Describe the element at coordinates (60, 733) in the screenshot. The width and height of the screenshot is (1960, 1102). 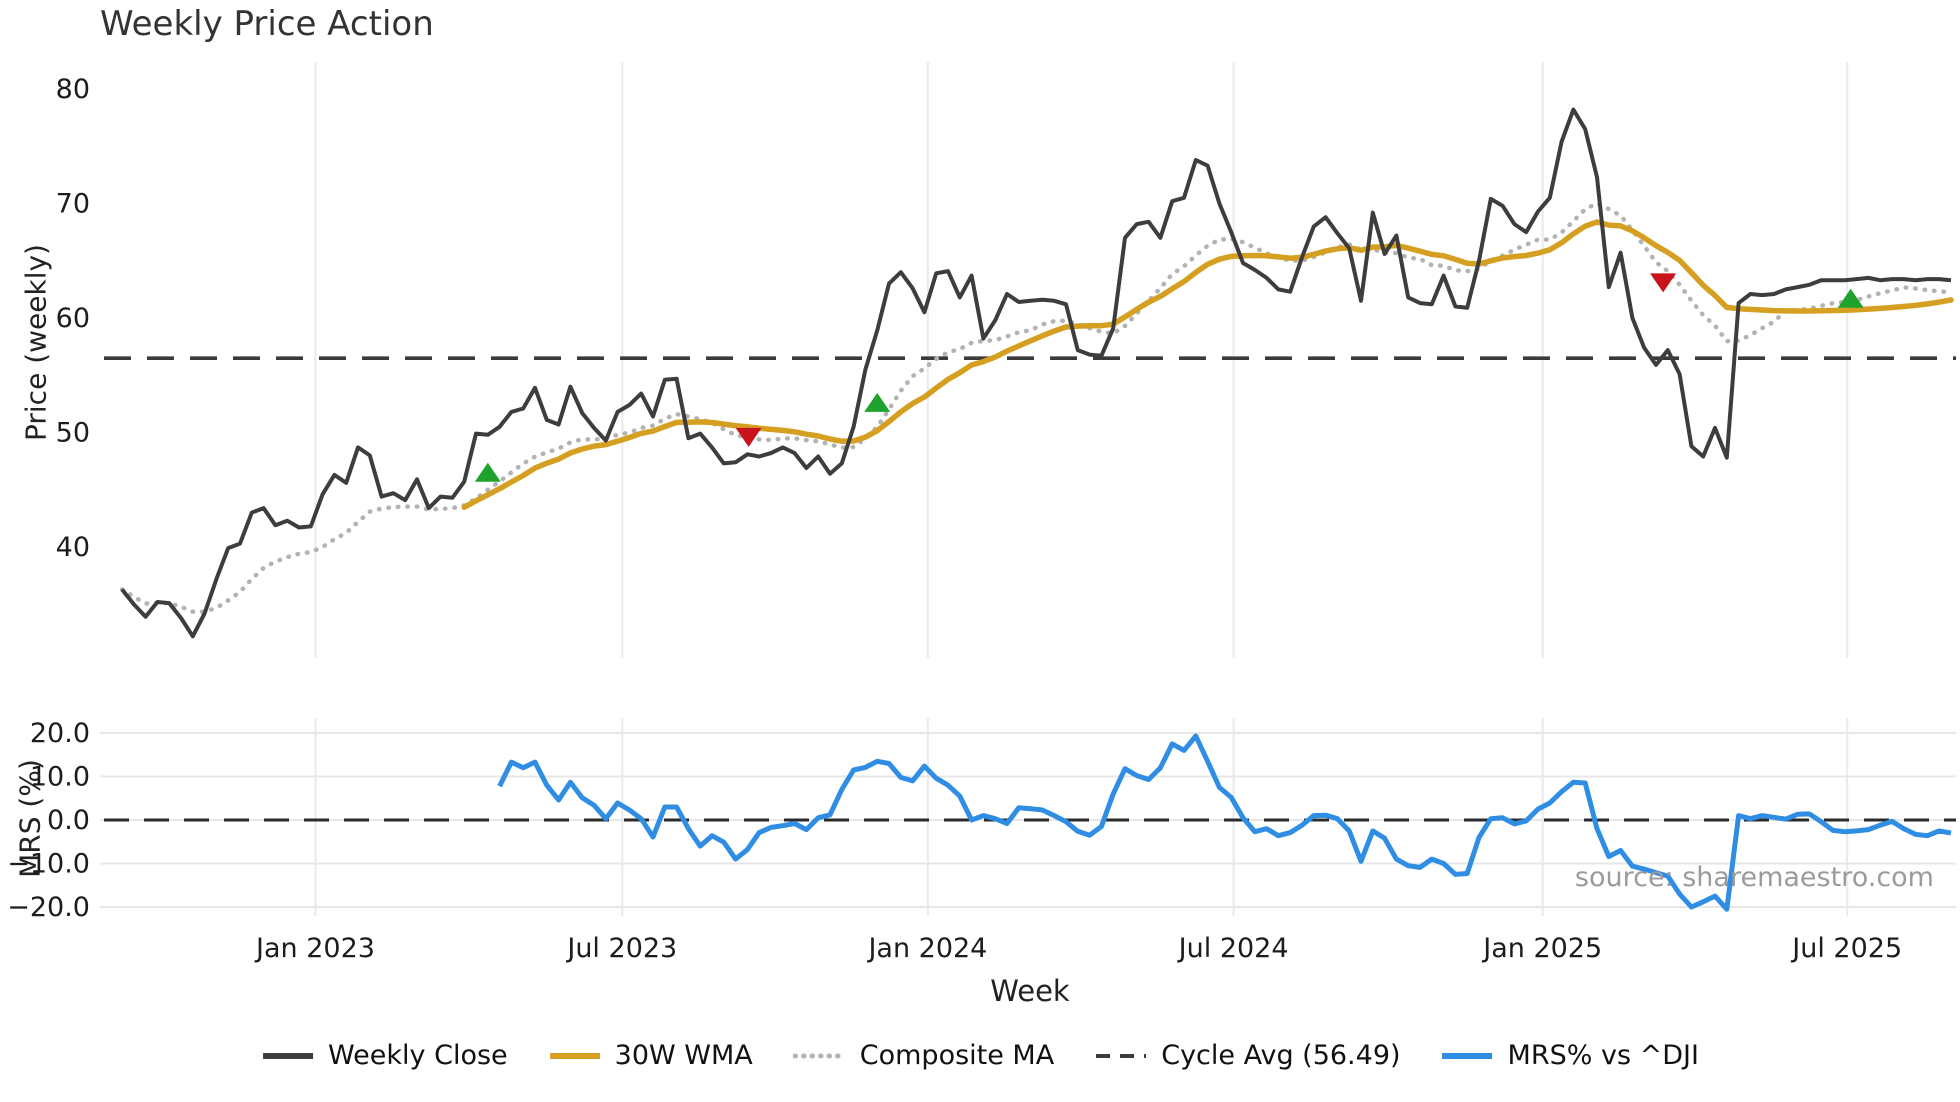
I see `y-tick-label-mrs: 20.0` at that location.